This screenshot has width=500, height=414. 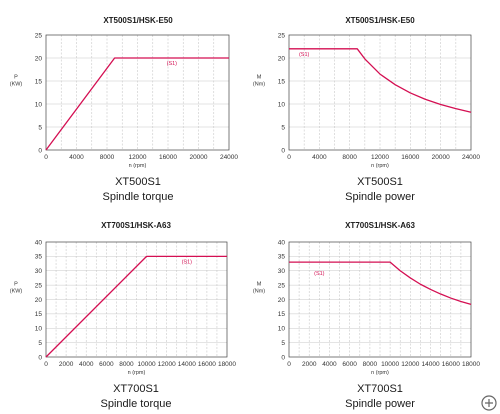 What do you see at coordinates (471, 157) in the screenshot?
I see `x-tick-label: 24000` at bounding box center [471, 157].